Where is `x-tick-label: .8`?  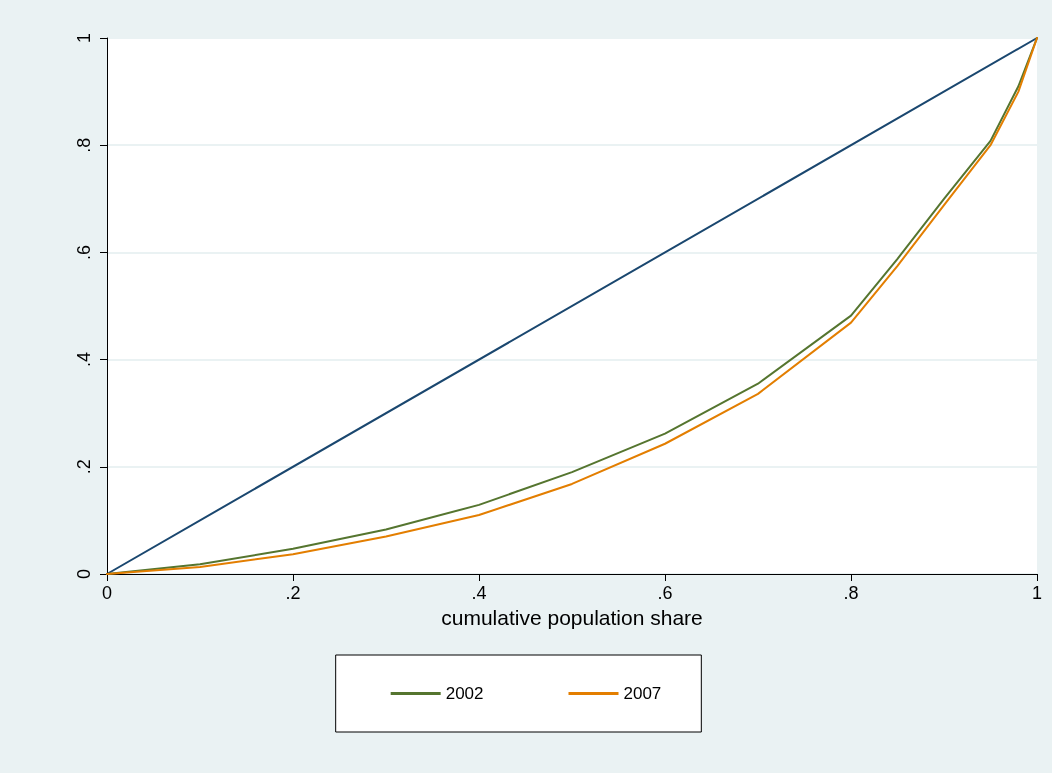 x-tick-label: .8 is located at coordinates (851, 593).